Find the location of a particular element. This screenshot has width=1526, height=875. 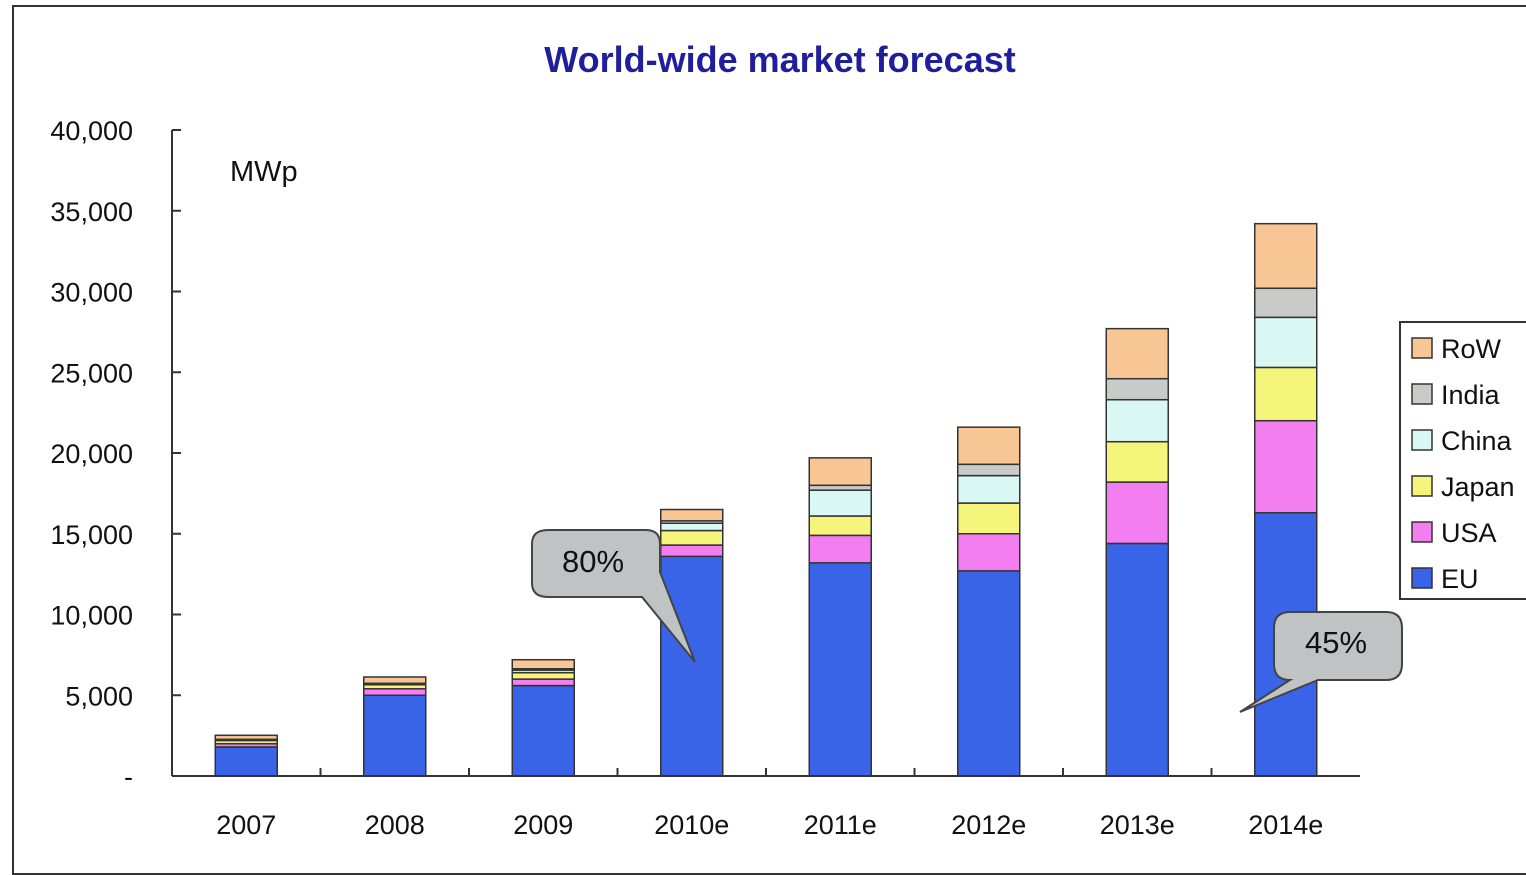

legend-swatch-japan is located at coordinates (1422, 486).